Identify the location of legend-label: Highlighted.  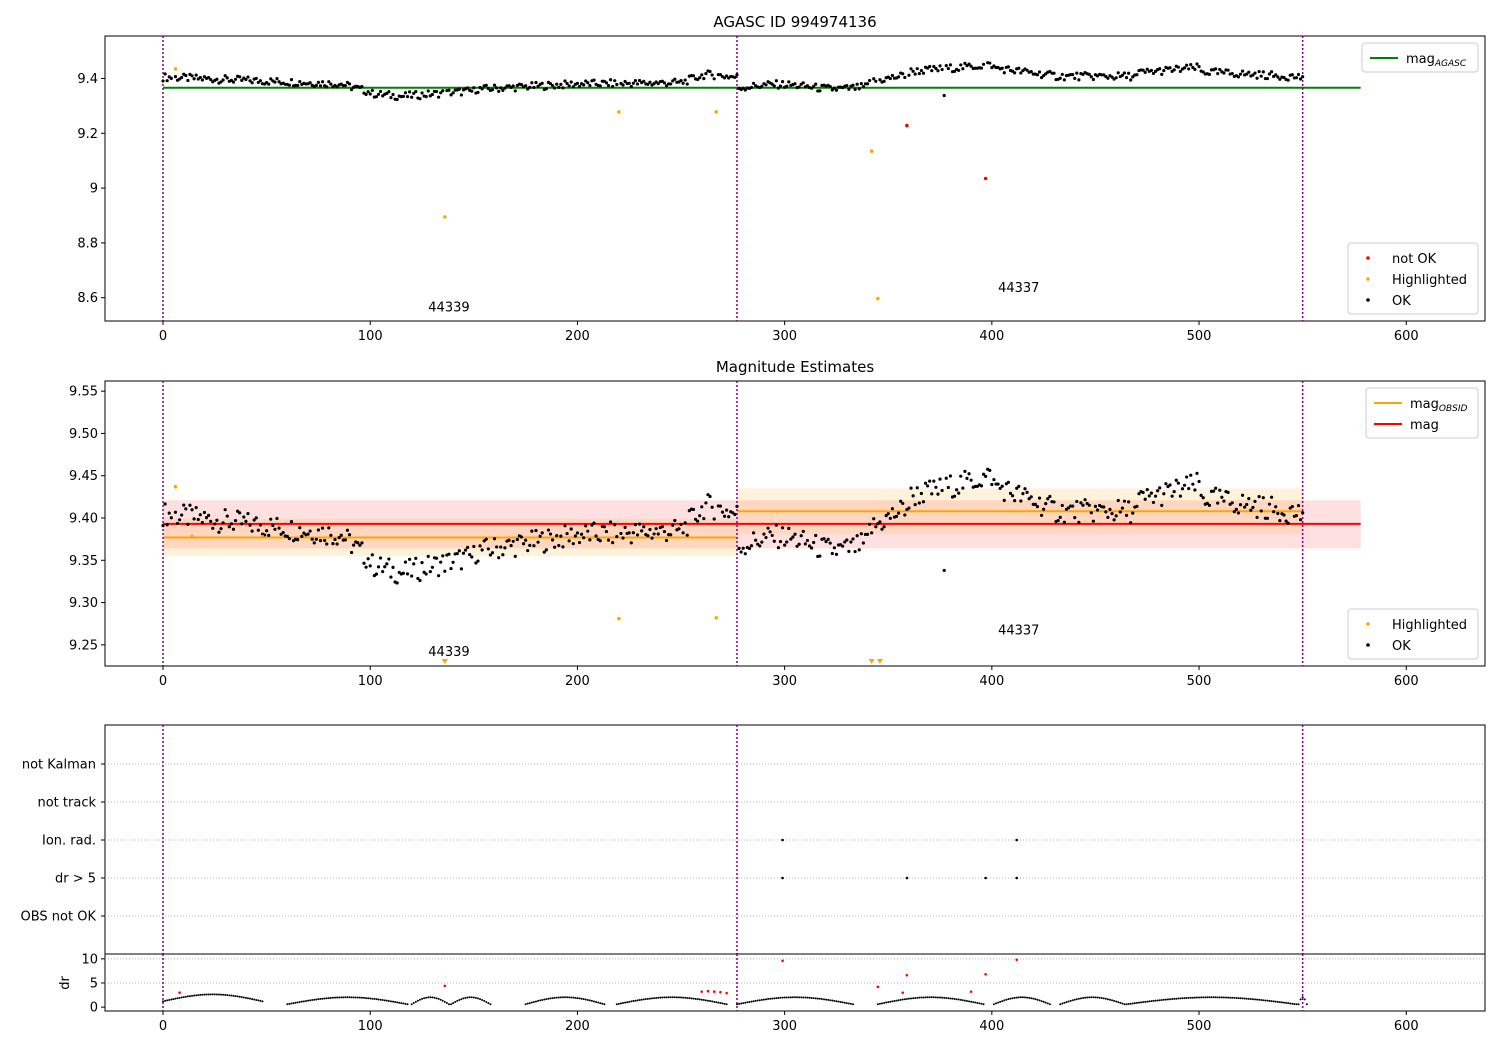
(1429, 625).